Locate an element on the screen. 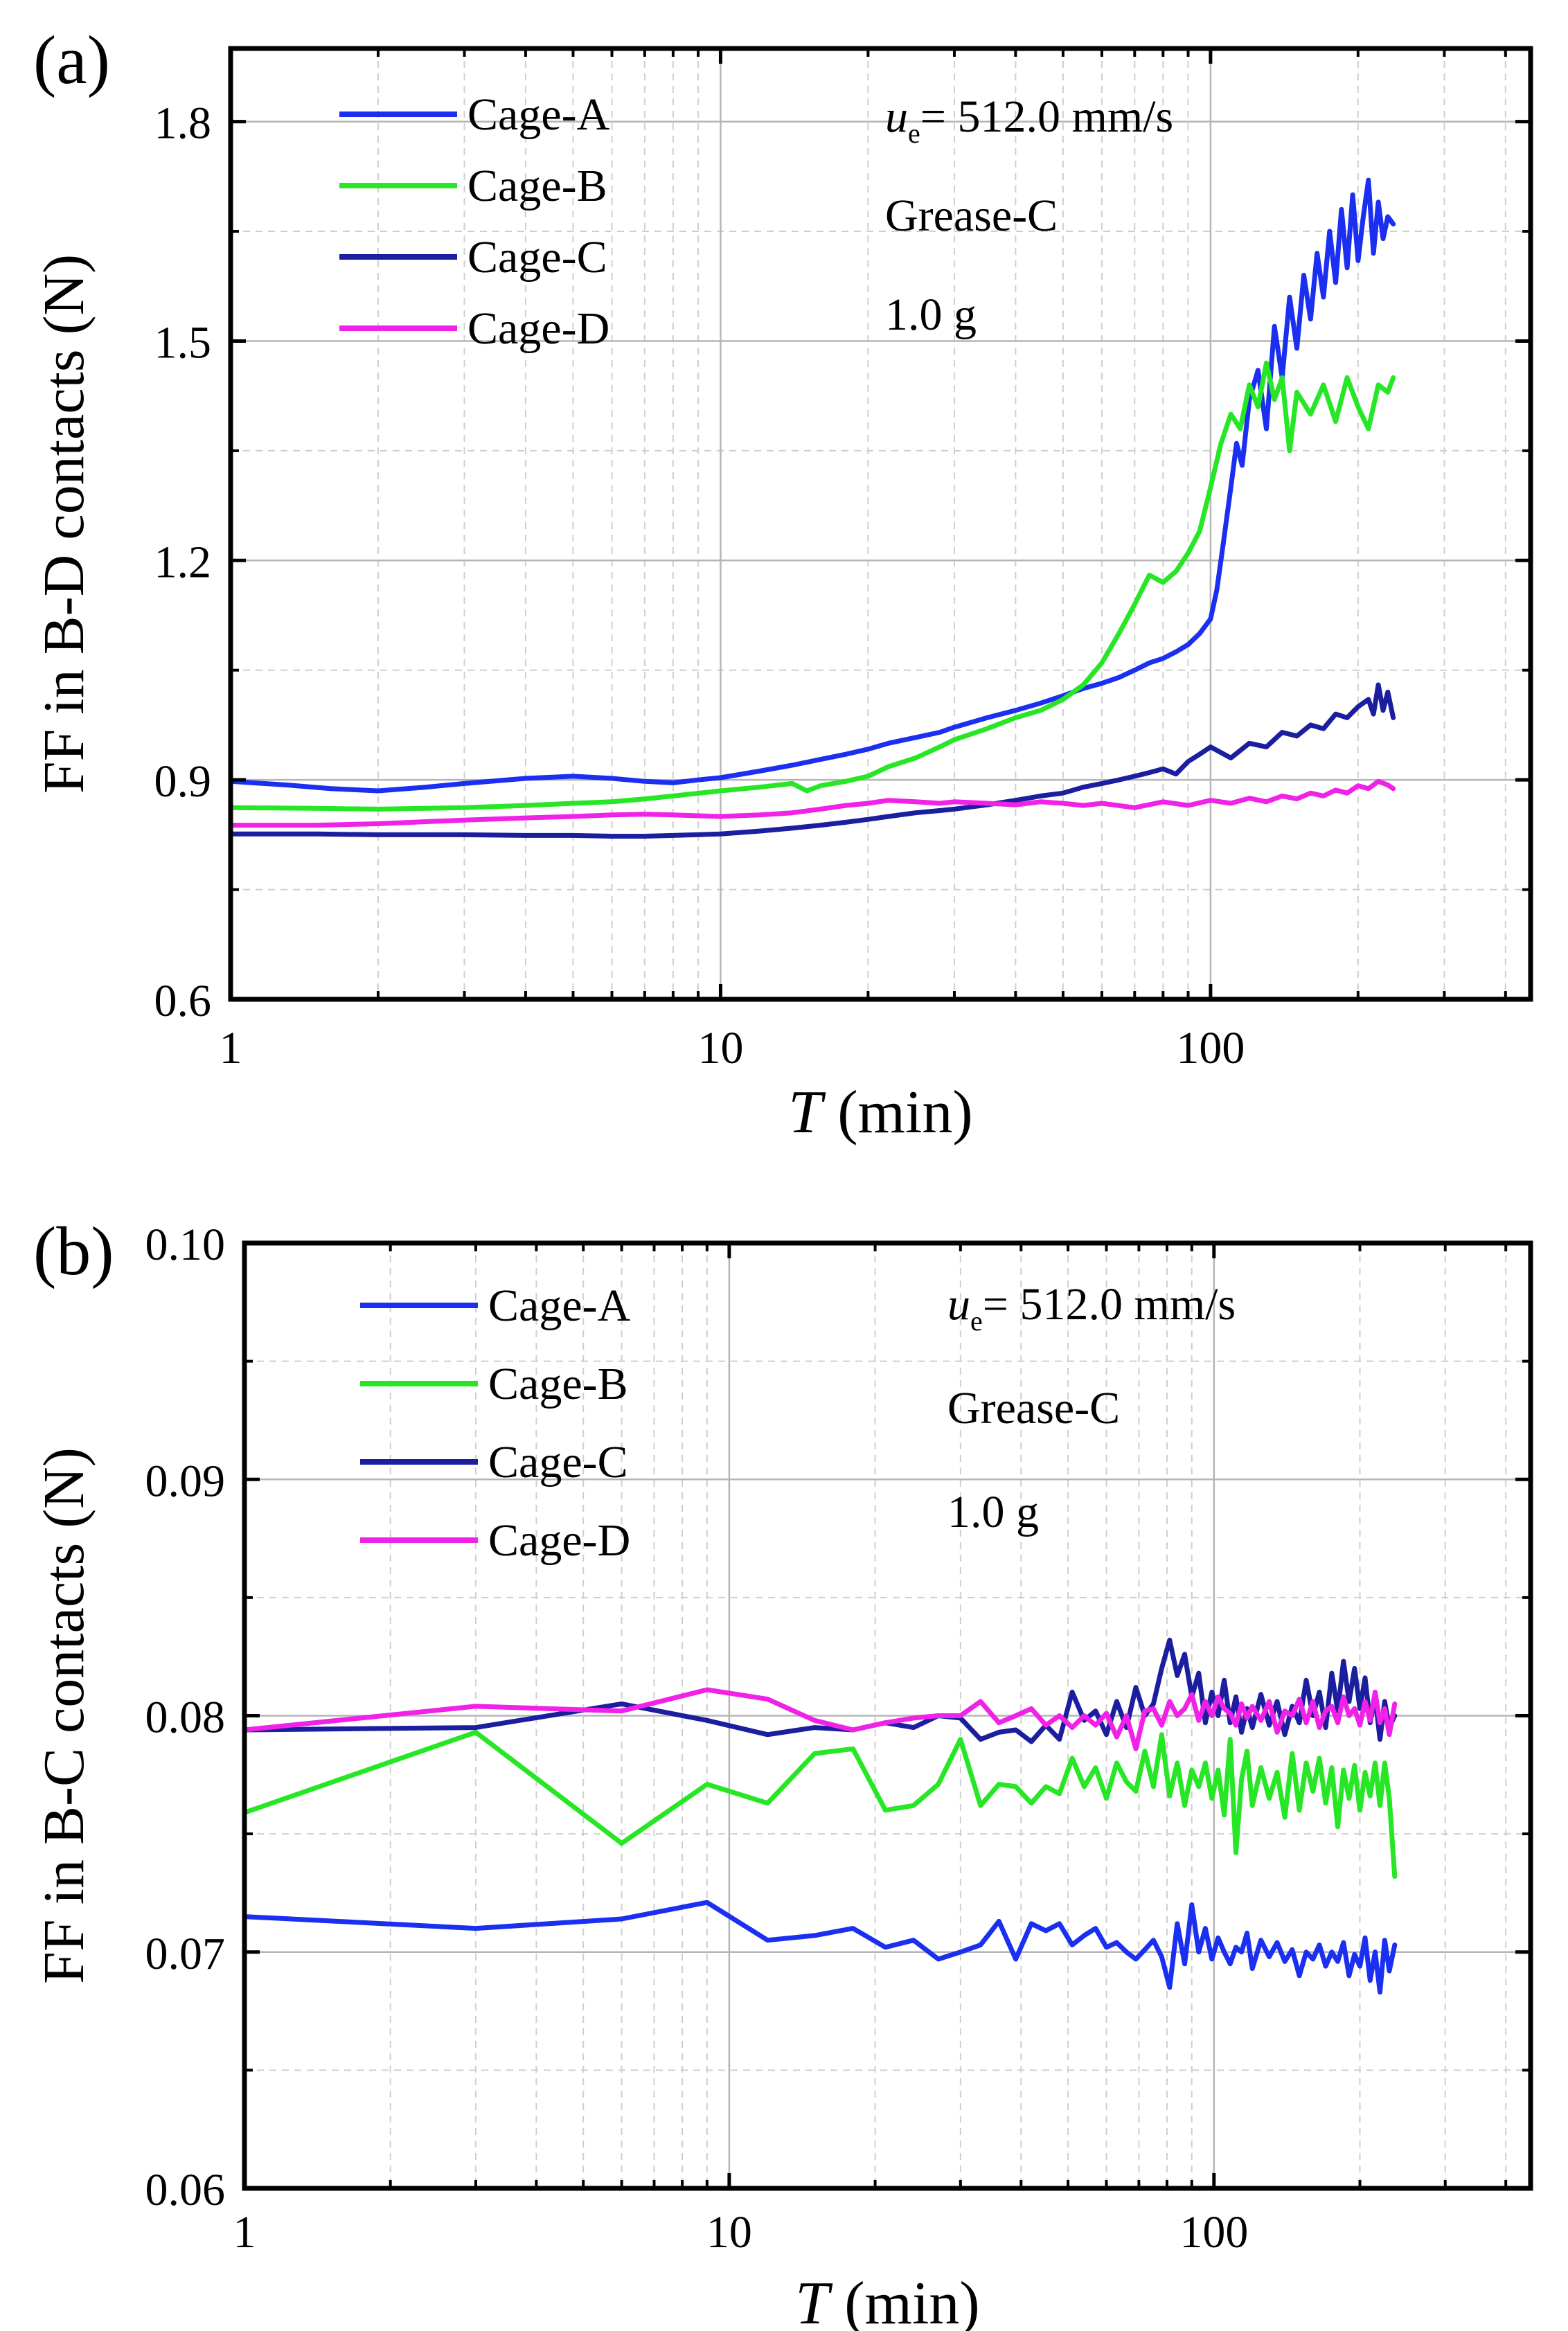 The width and height of the screenshot is (1568, 2331). y-tick-label: 0.6 is located at coordinates (183, 1001).